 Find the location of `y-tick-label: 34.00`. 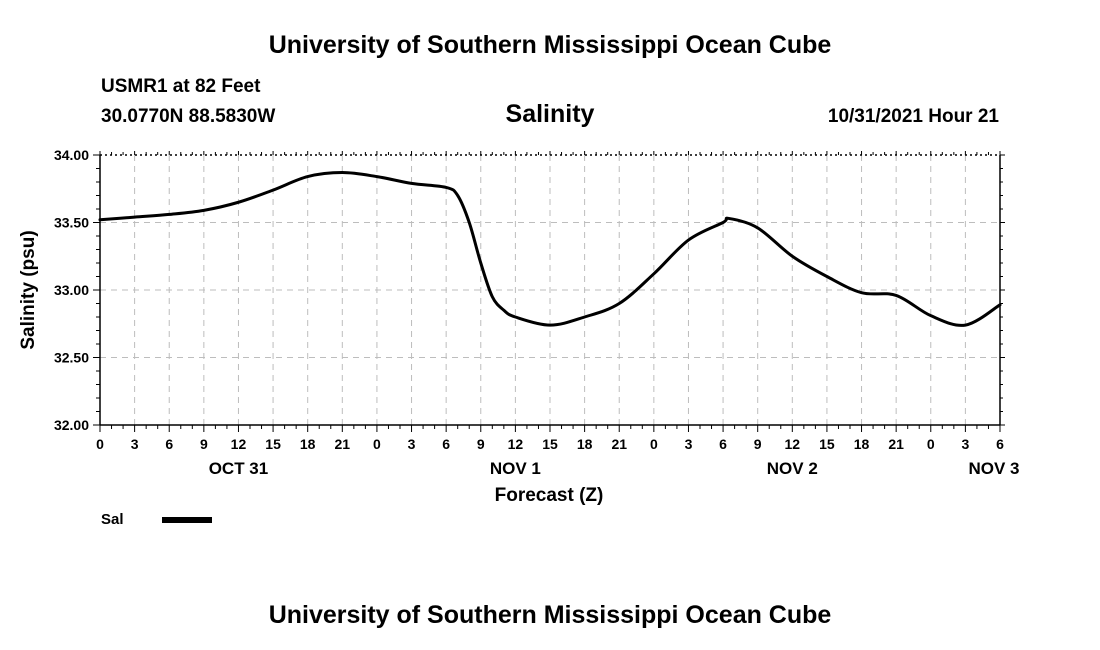

y-tick-label: 34.00 is located at coordinates (71, 155).